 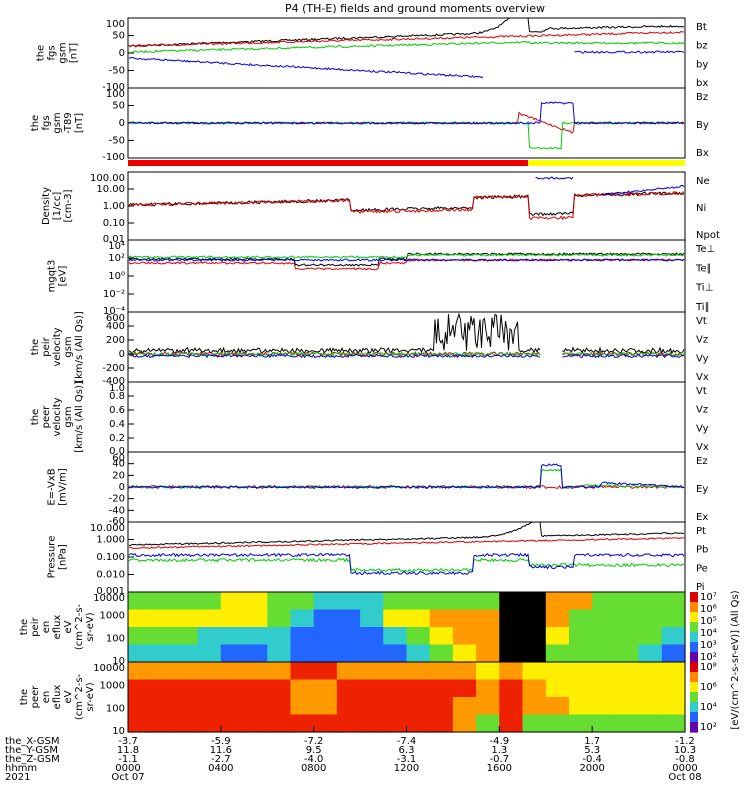 What do you see at coordinates (591, 768) in the screenshot?
I see `xaxis-value: 2000` at bounding box center [591, 768].